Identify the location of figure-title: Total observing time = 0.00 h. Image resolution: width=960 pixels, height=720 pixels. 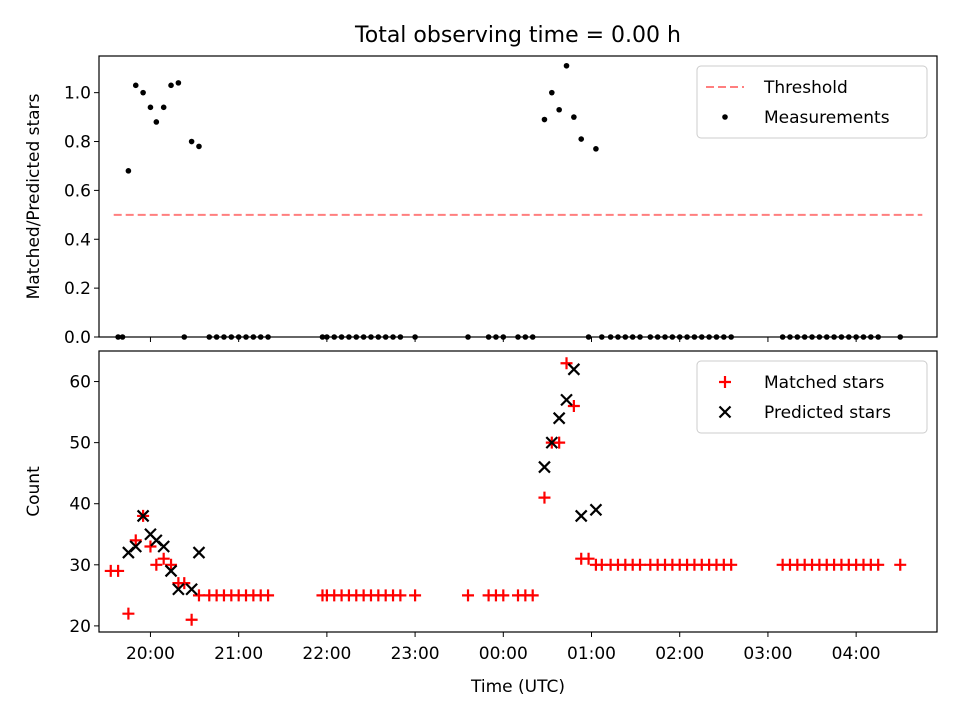
(517, 35).